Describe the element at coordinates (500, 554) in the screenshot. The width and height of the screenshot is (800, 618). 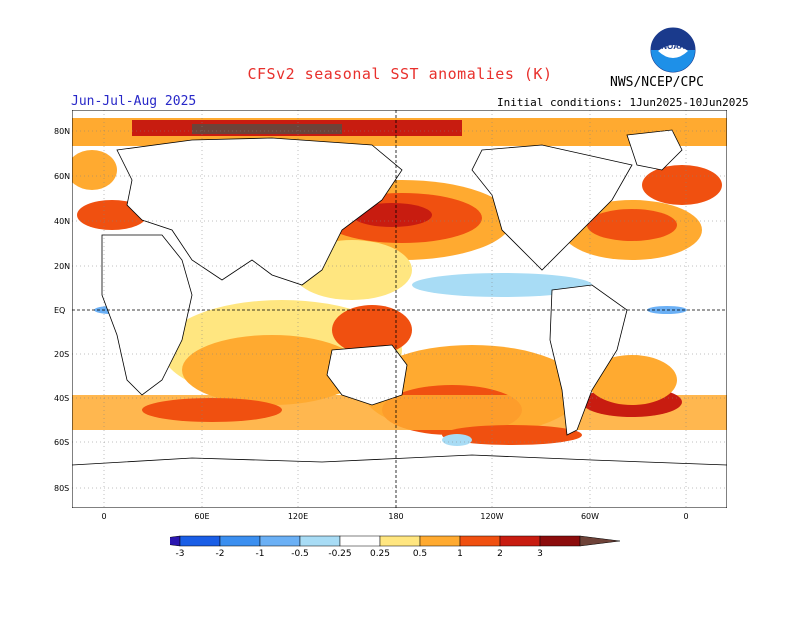
I see `colorbar-level-label: 2` at that location.